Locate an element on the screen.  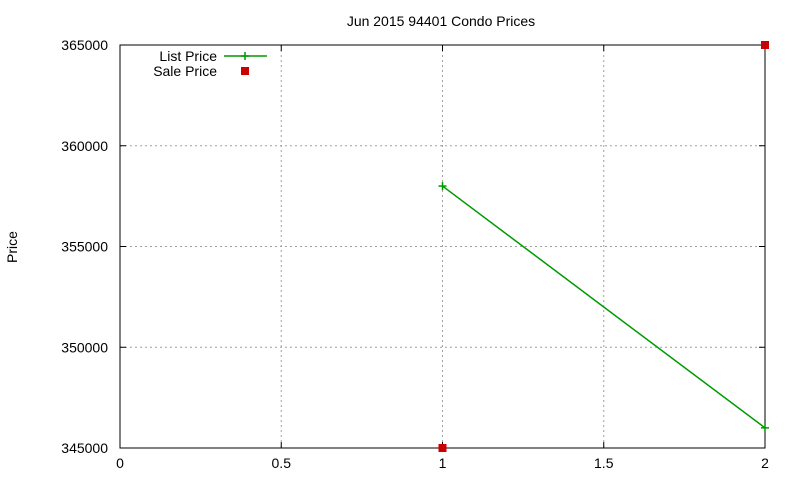
chart-title: Jun 2015 94401 Condo Prices is located at coordinates (441, 21).